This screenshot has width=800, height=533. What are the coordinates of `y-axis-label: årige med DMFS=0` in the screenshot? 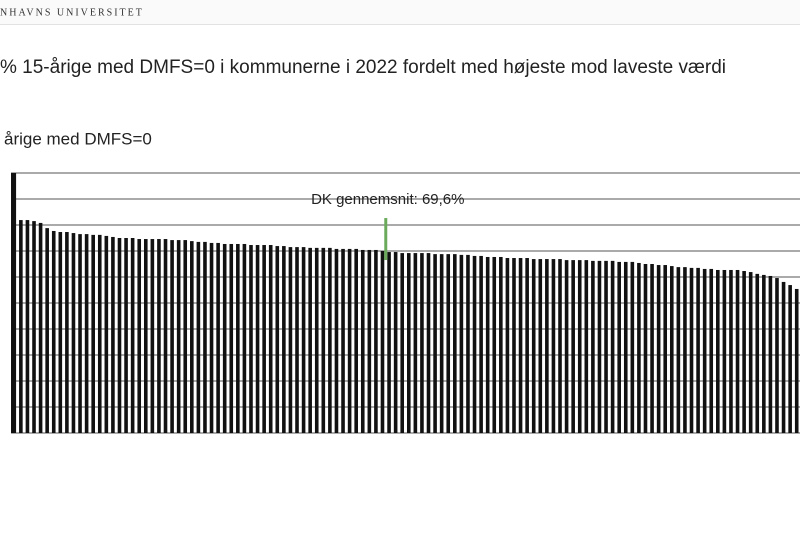 It's located at (78, 138).